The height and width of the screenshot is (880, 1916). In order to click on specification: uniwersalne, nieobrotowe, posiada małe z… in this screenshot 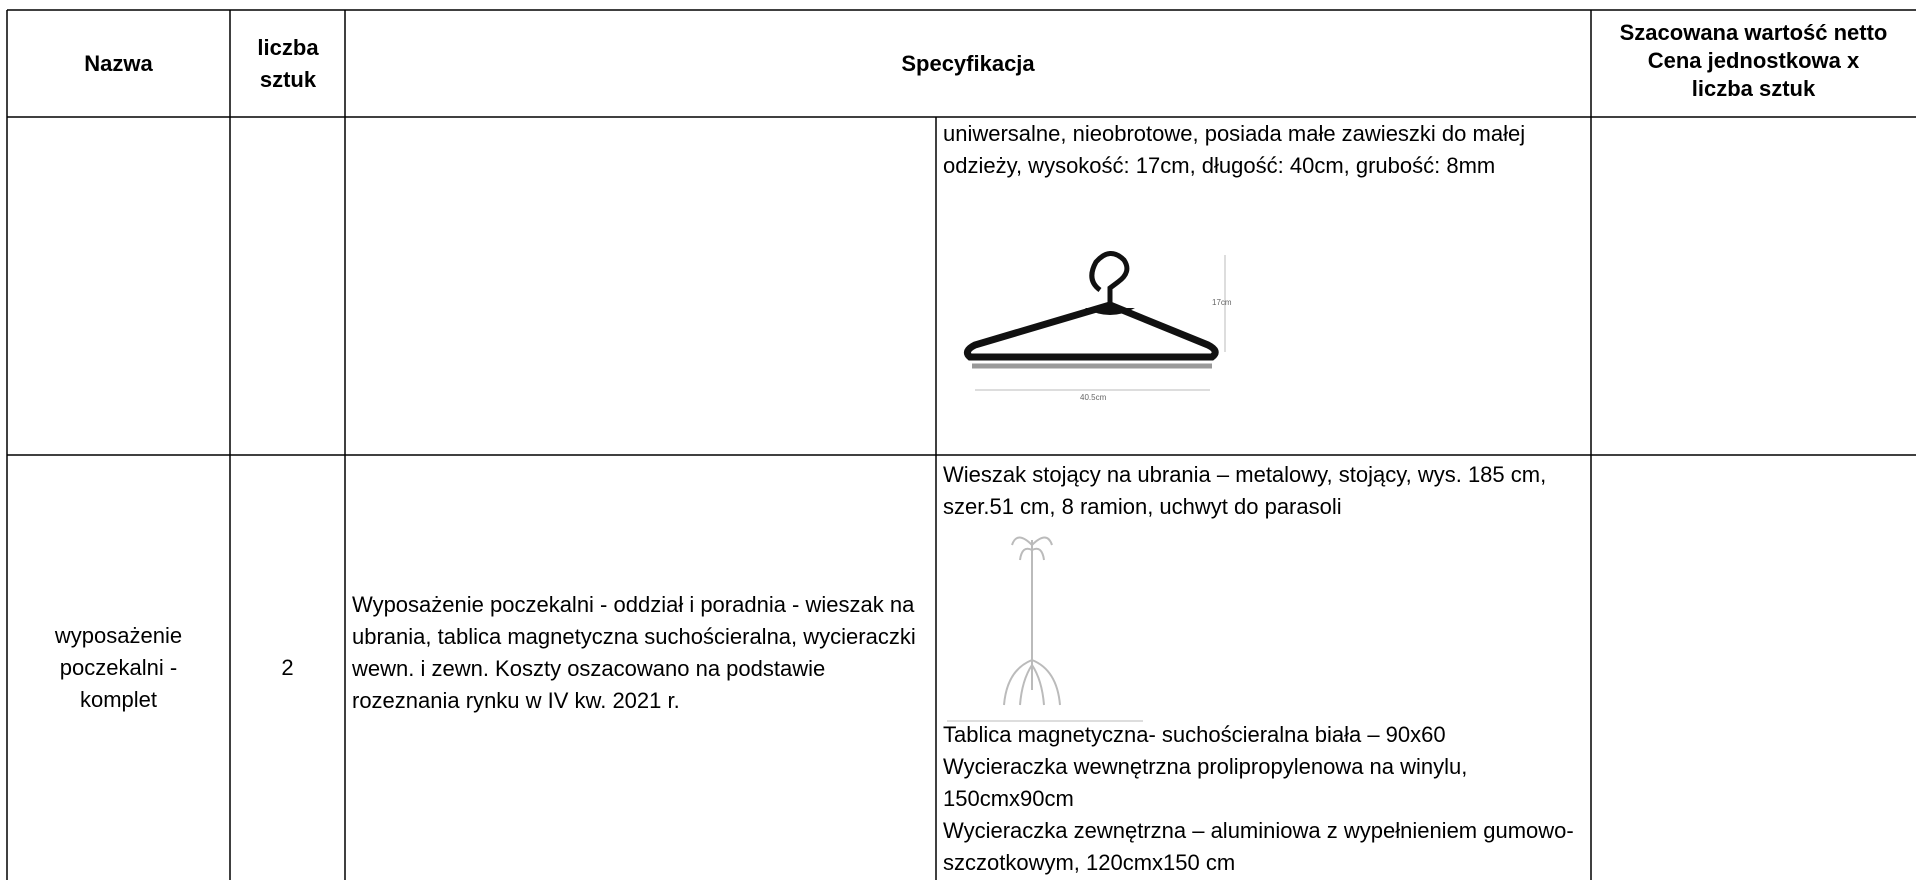, I will do `click(1234, 149)`.